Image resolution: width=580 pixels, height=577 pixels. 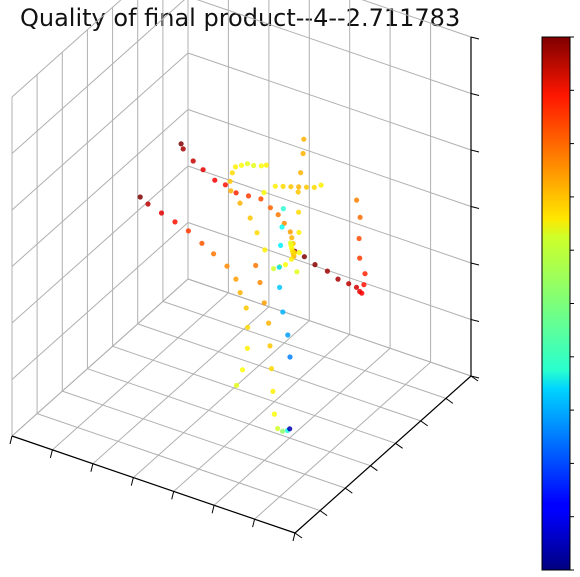 I want to click on y-axis-line, so click(x=383, y=454).